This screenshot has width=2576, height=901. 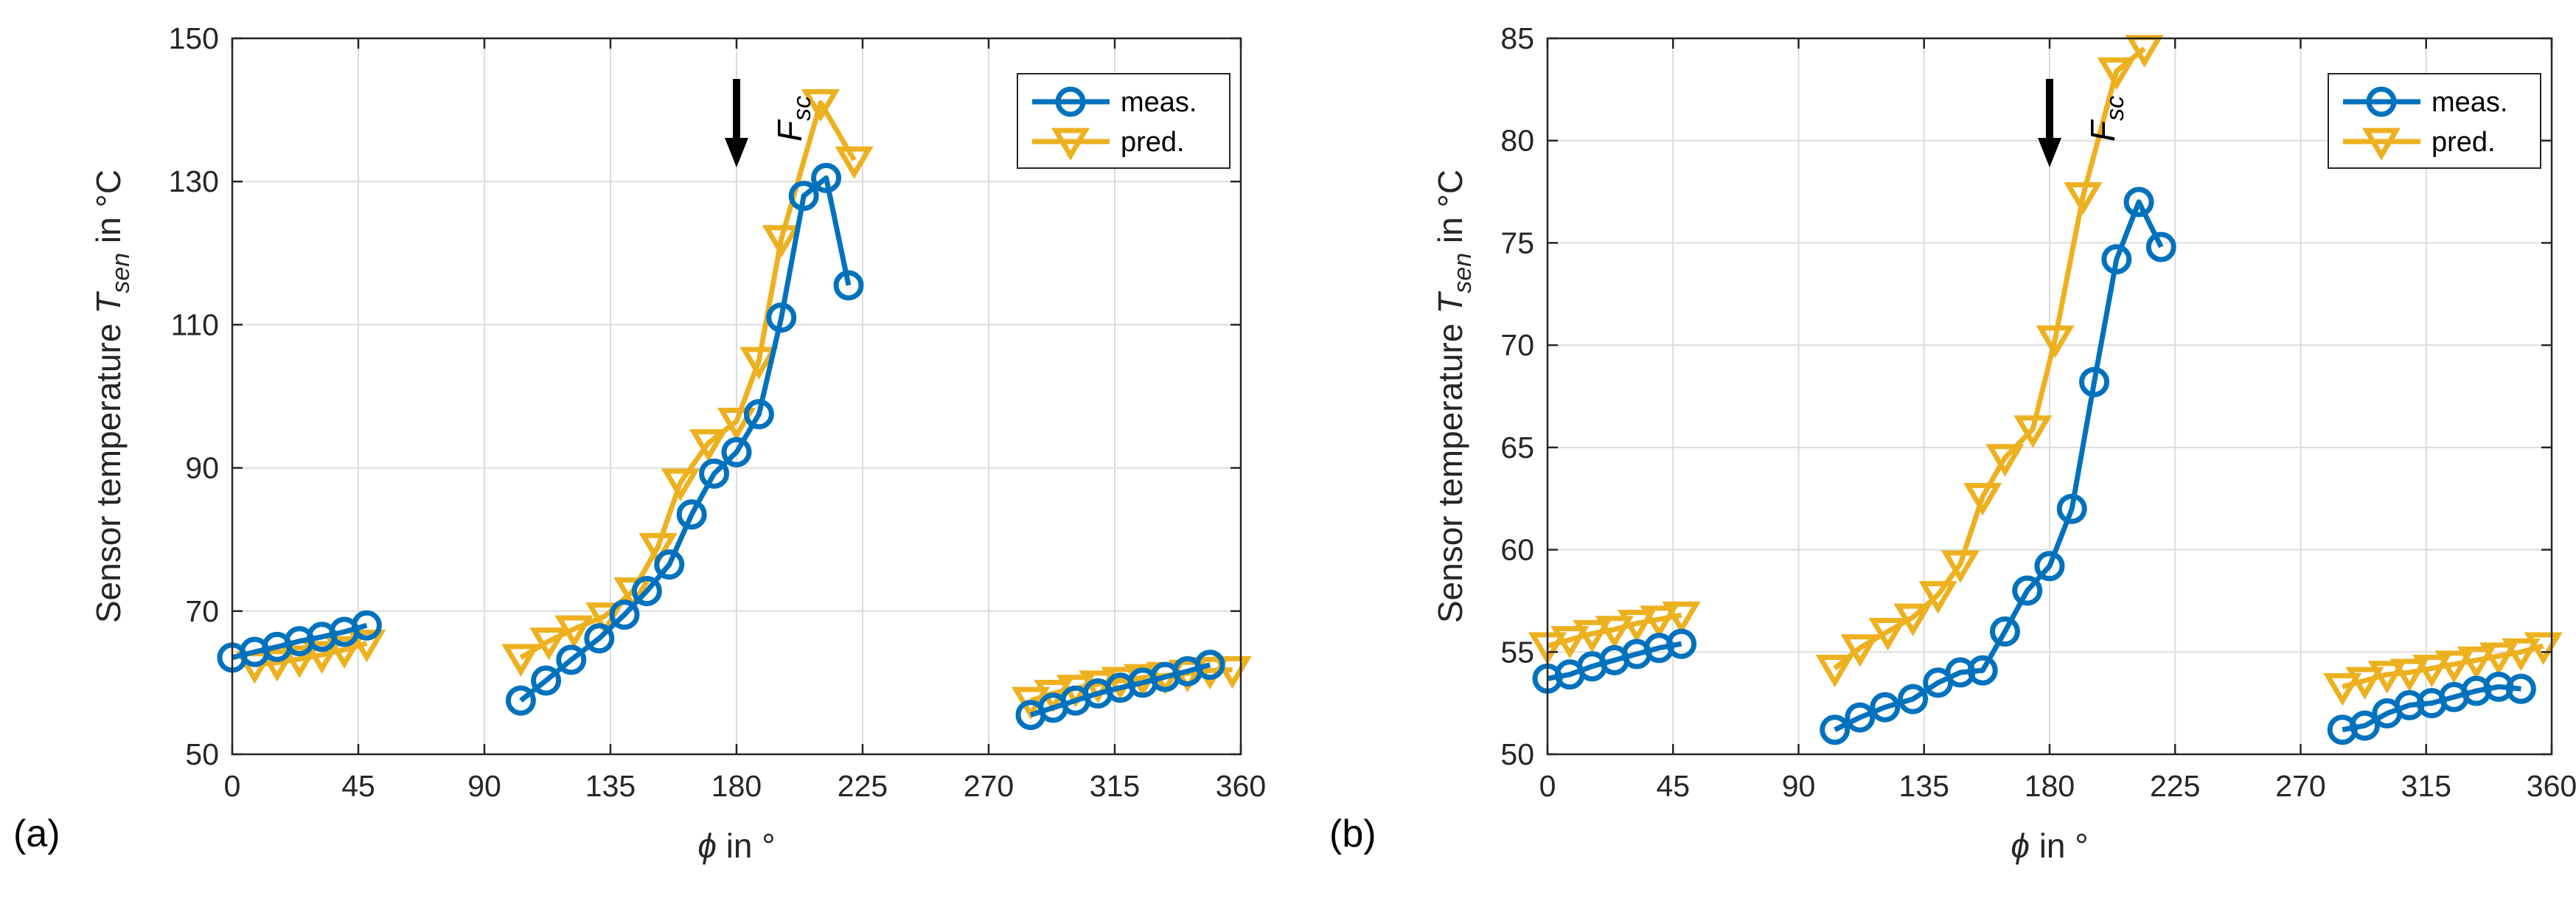 I want to click on legend-a: meas. pred., so click(x=1124, y=121).